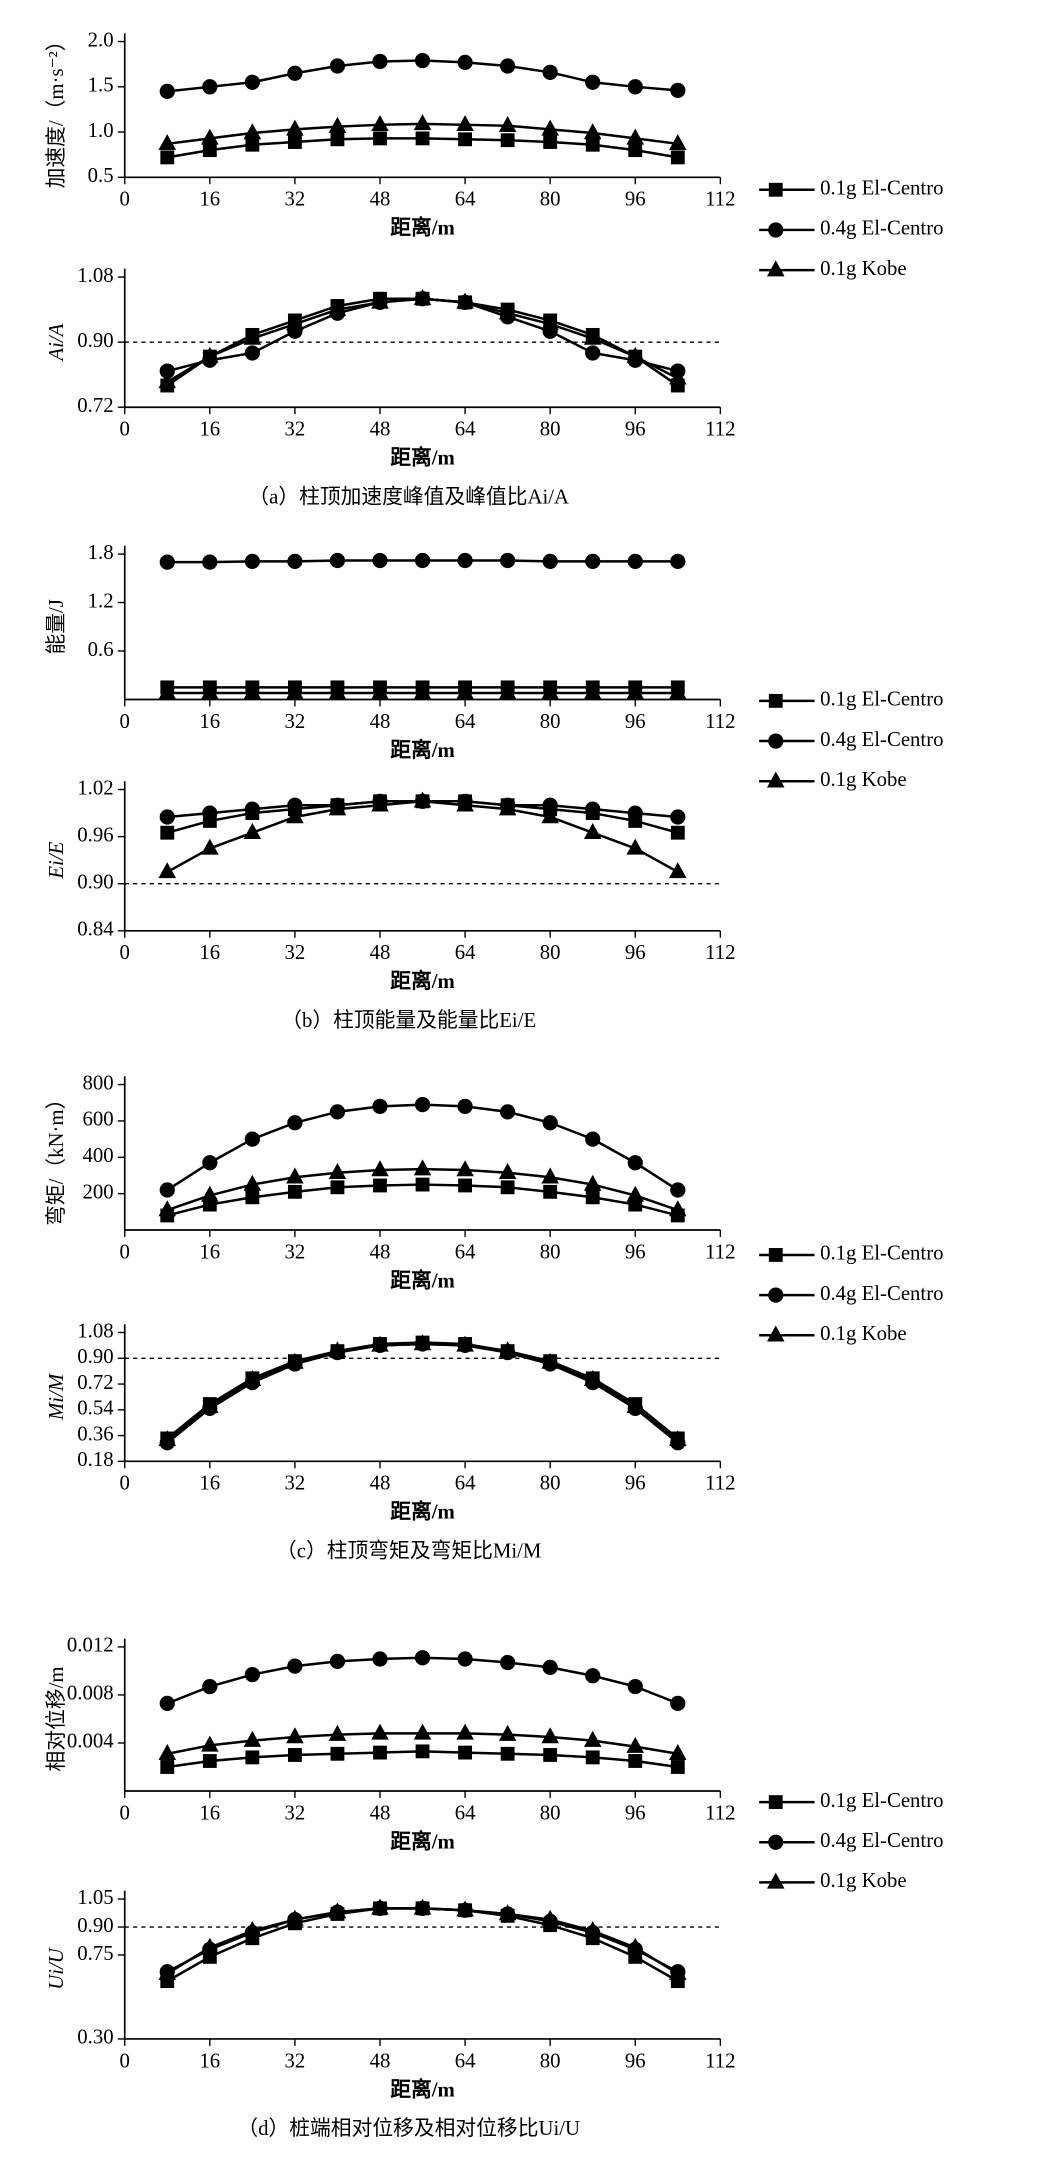 This screenshot has width=1039, height=2183. I want to click on y-axis-label: 加速度/（m·s⁻²）, so click(56, 109).